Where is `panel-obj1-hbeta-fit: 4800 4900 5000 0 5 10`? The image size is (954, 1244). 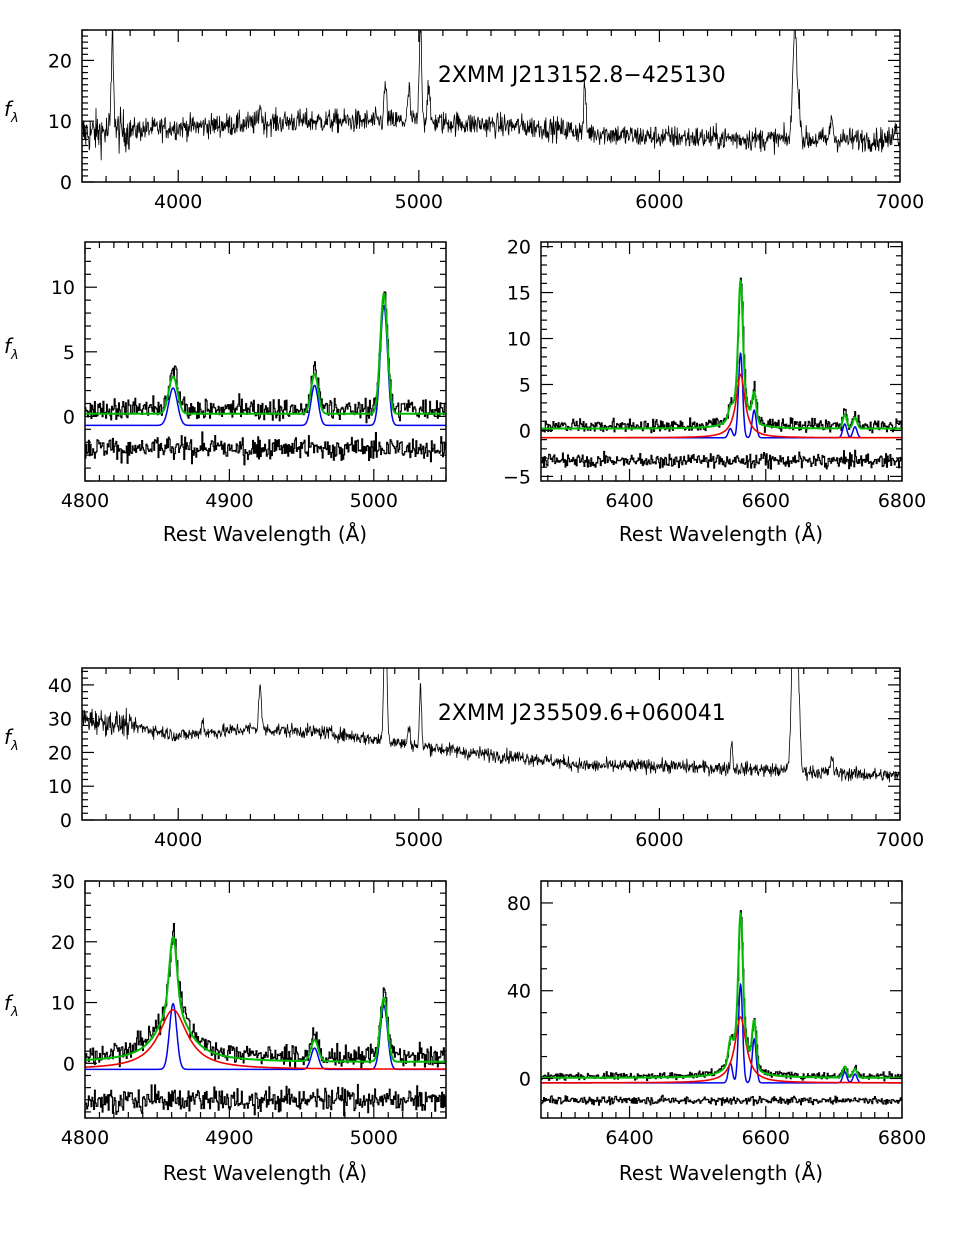
panel-obj1-hbeta-fit: 4800 4900 5000 0 5 10 is located at coordinates (249, 376).